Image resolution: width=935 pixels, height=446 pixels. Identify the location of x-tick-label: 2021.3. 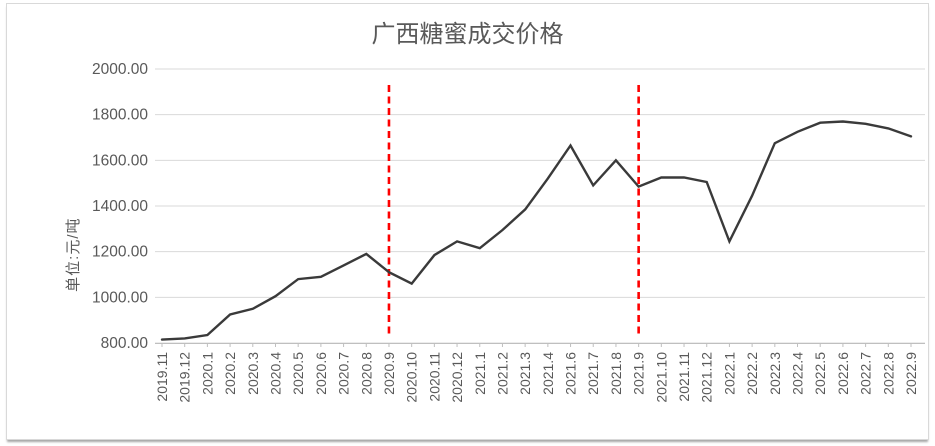
(525, 373).